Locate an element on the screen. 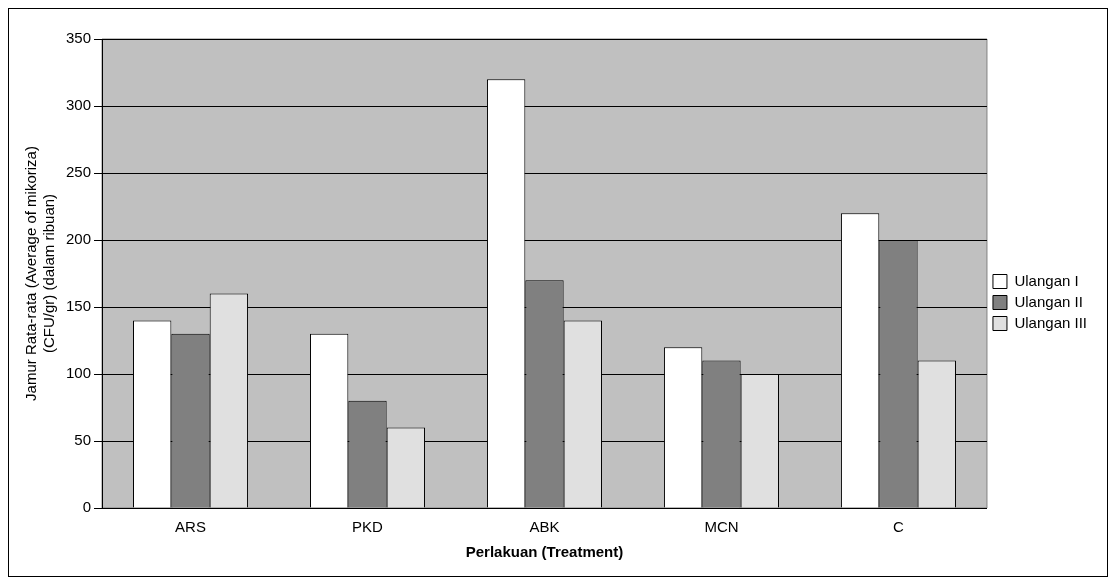 This screenshot has height=585, width=1116. y-tick-label: 0 is located at coordinates (87, 507).